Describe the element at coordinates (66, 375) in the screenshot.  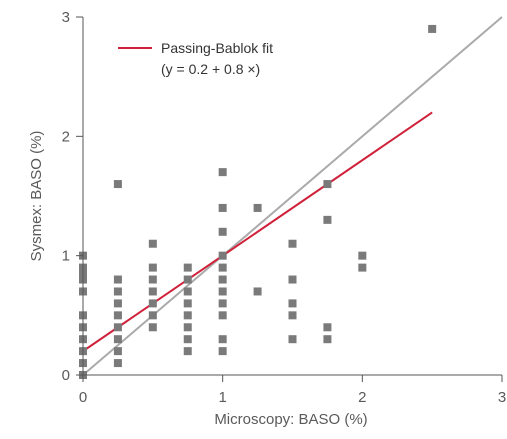
I see `y-tick-label: 0` at that location.